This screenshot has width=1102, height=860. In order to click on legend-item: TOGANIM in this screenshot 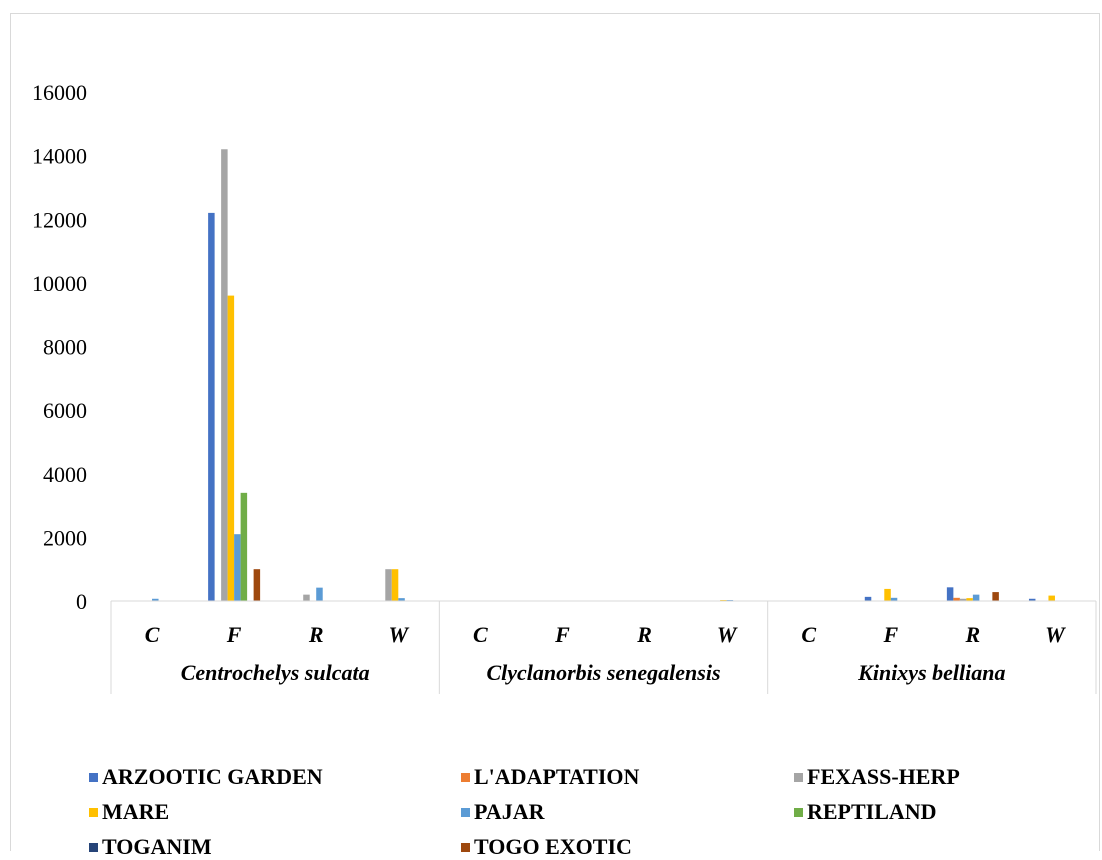, I will do `click(150, 847)`.